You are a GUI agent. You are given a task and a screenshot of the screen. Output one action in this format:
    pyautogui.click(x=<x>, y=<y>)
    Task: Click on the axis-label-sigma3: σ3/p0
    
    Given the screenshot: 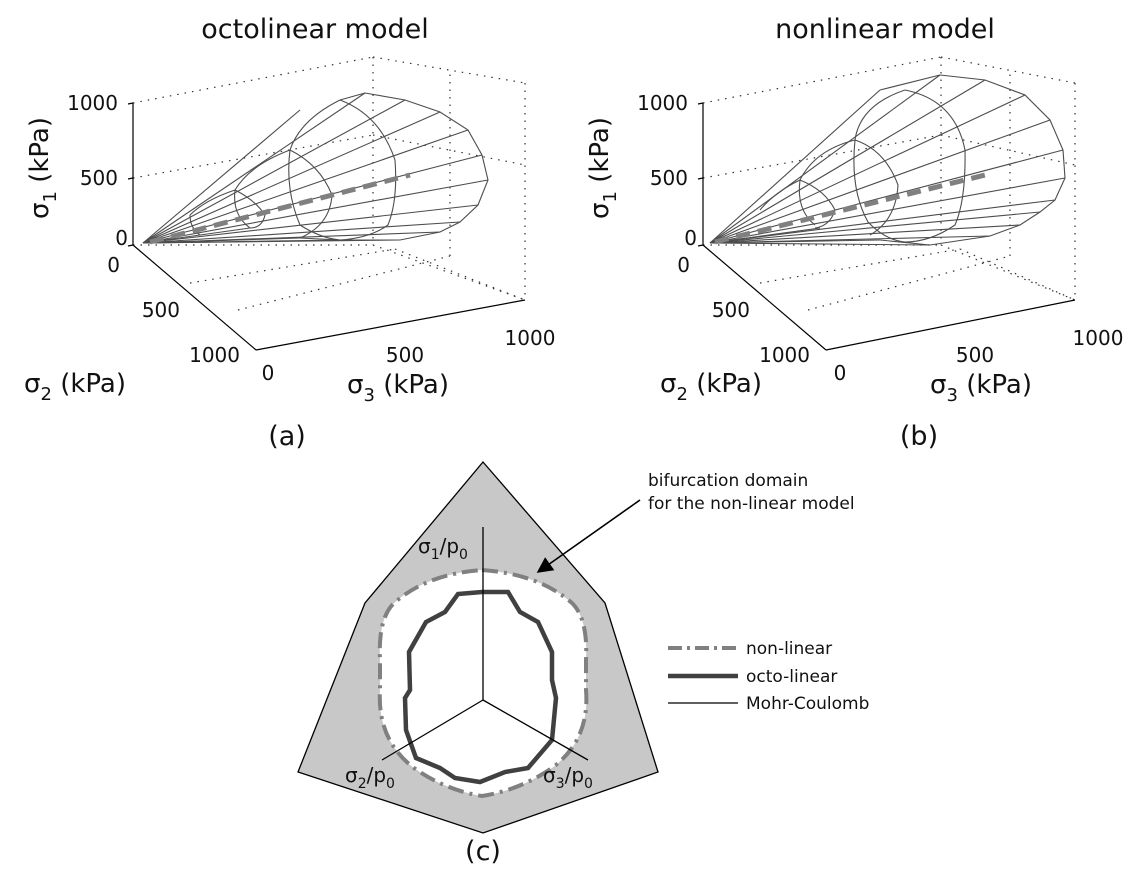 What is the action you would take?
    pyautogui.click(x=568, y=777)
    